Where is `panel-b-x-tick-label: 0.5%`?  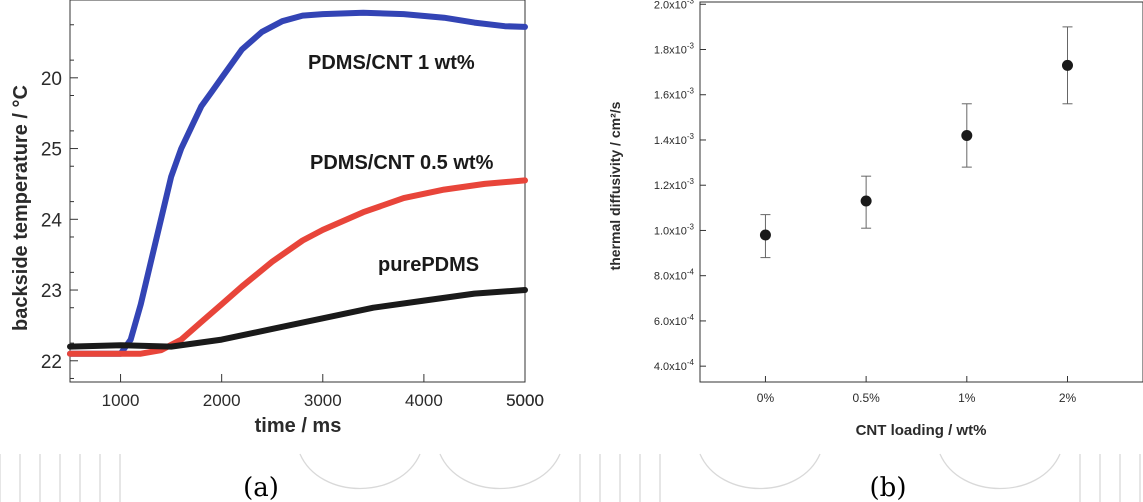 panel-b-x-tick-label: 0.5% is located at coordinates (866, 398).